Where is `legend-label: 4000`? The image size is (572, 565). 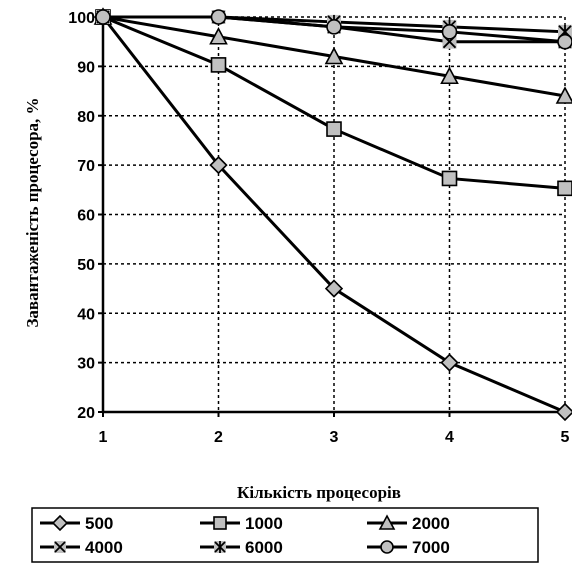
legend-label: 4000 is located at coordinates (104, 547).